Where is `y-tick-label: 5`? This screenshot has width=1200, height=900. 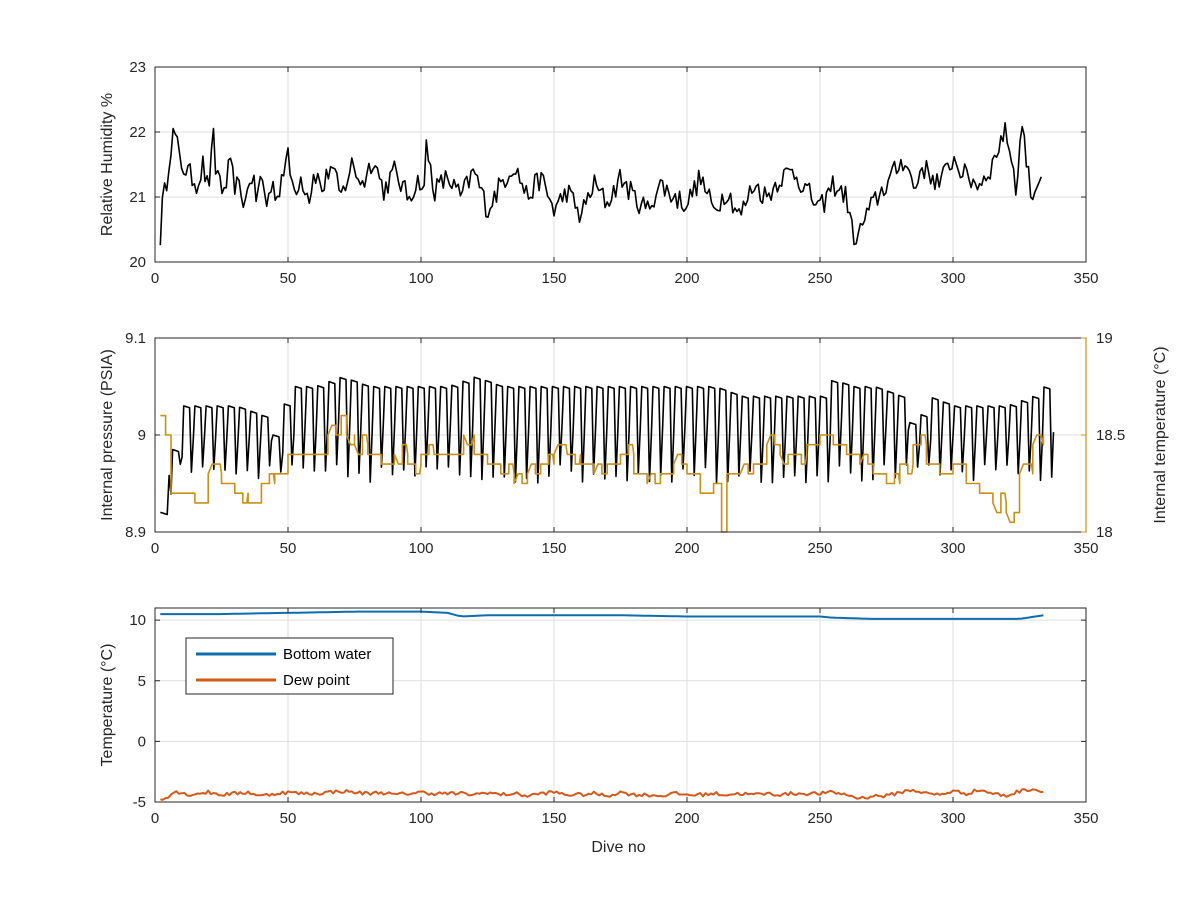 y-tick-label: 5 is located at coordinates (142, 681).